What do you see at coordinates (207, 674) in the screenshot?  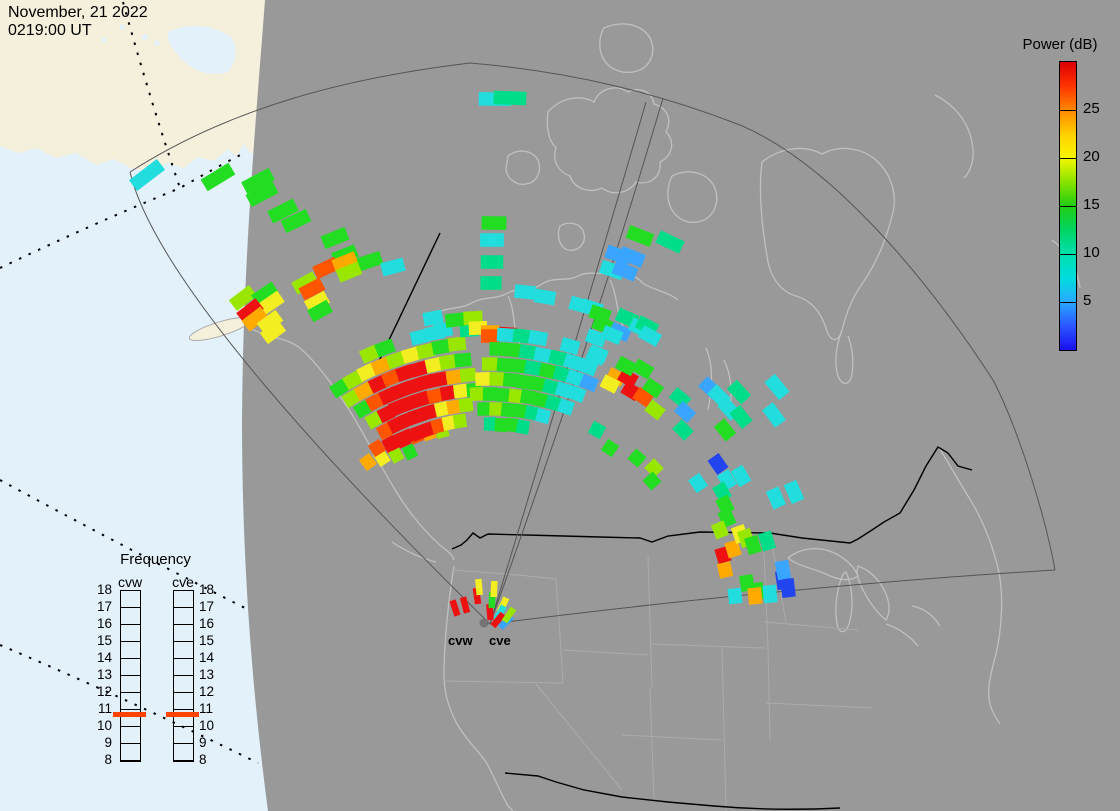 I see `frequency-tick-label-right: 13` at bounding box center [207, 674].